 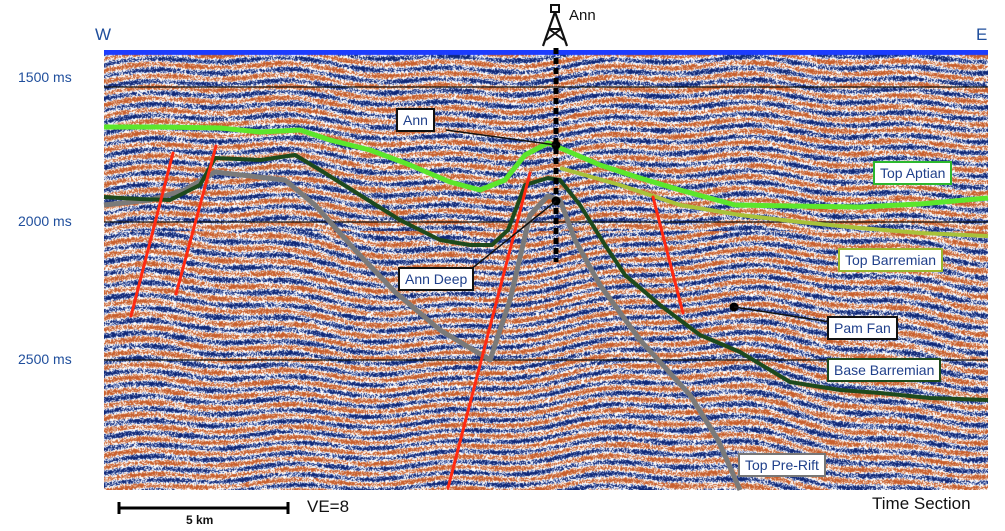 I want to click on west-label: W, so click(x=103, y=34).